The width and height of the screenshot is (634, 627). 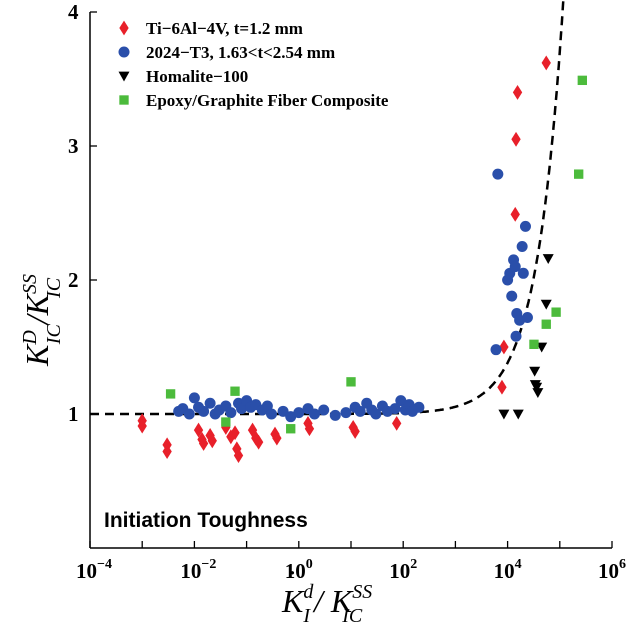 I want to click on x-tick-exponent: 6, so click(x=622, y=564).